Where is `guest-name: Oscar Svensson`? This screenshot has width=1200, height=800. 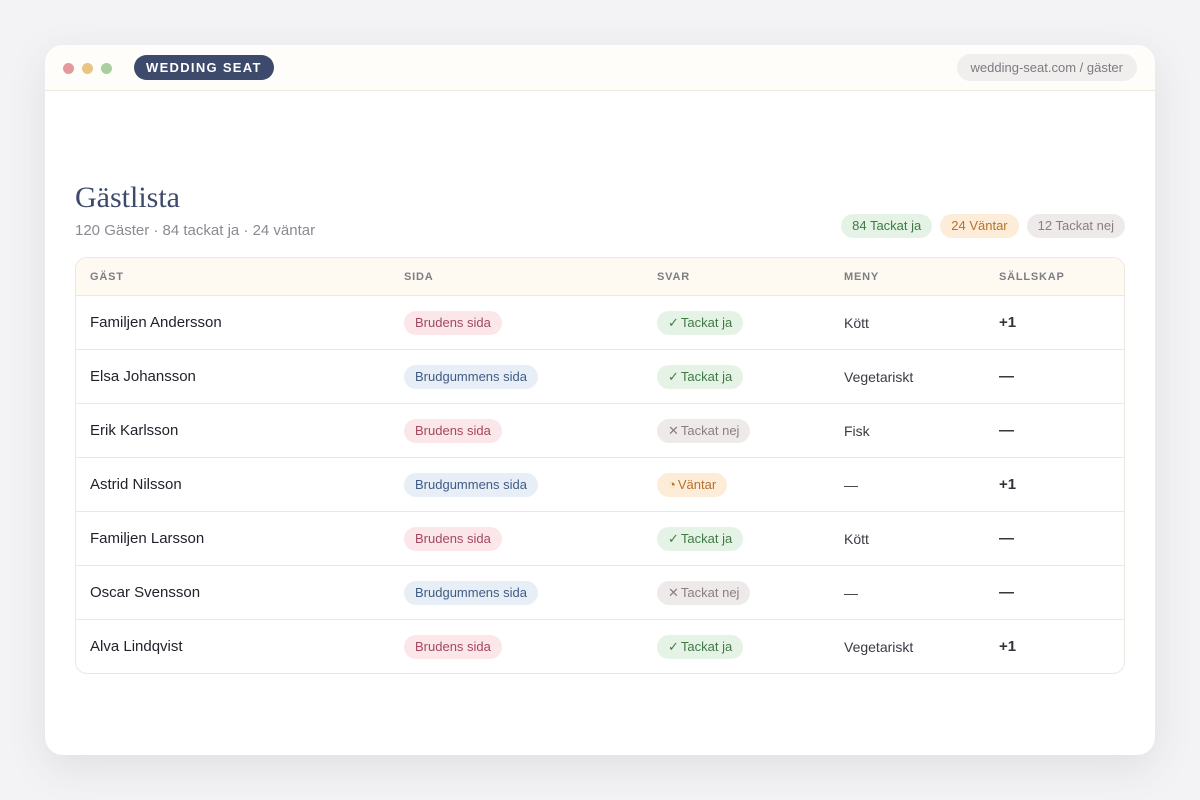
guest-name: Oscar Svensson is located at coordinates (145, 592).